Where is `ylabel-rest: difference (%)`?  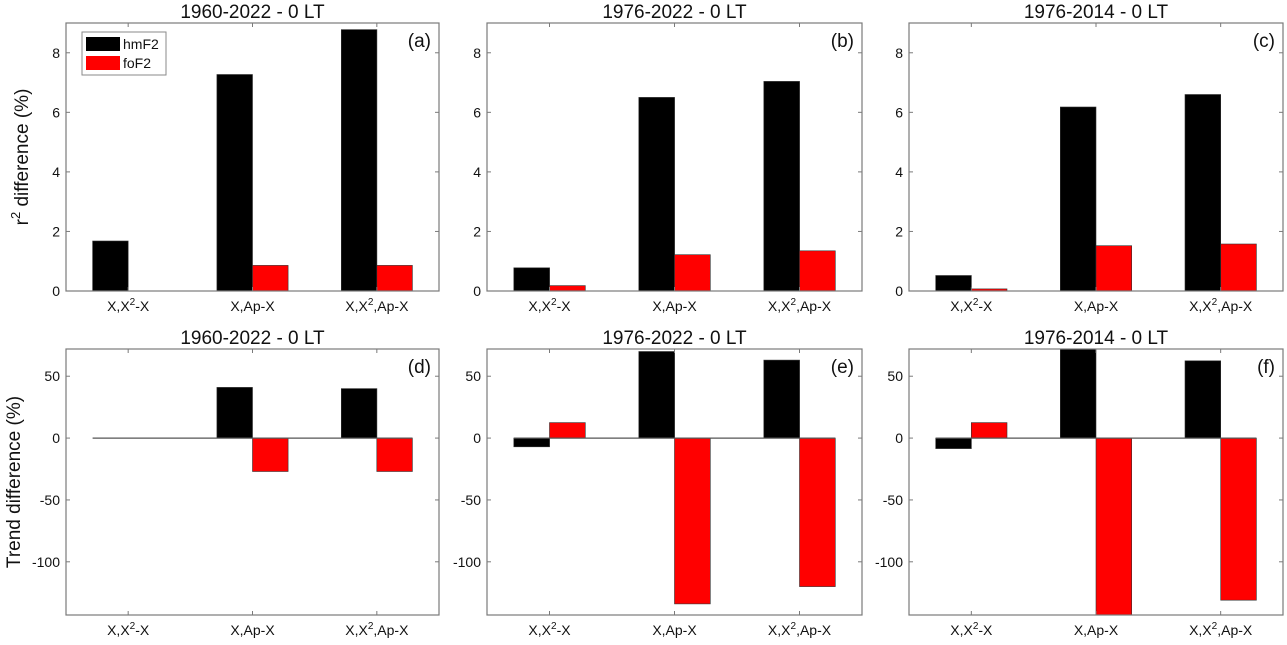
ylabel-rest: difference (%) is located at coordinates (22, 150).